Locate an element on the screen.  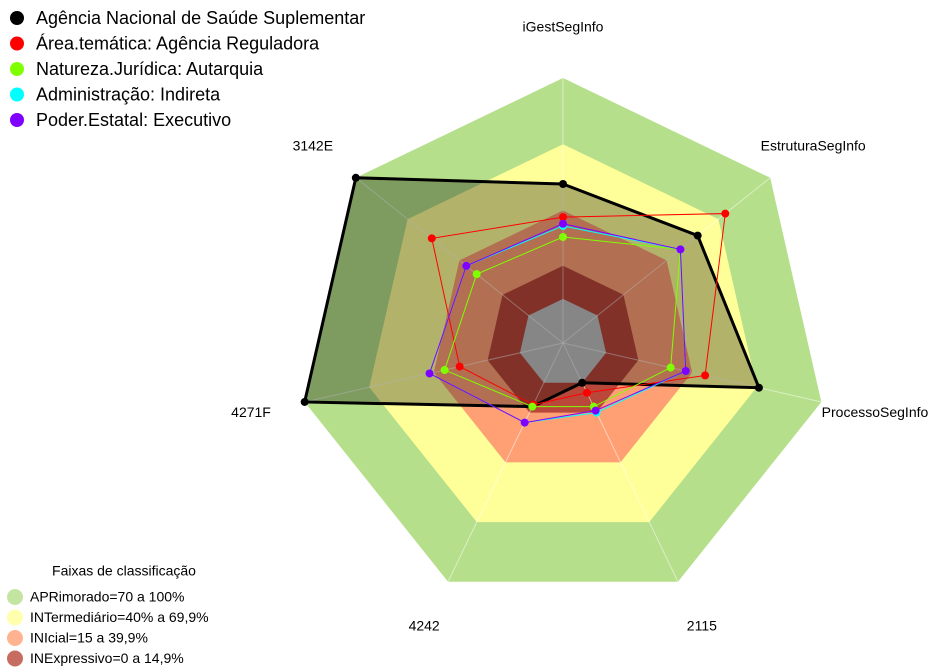
axis-label: 2115 is located at coordinates (702, 626).